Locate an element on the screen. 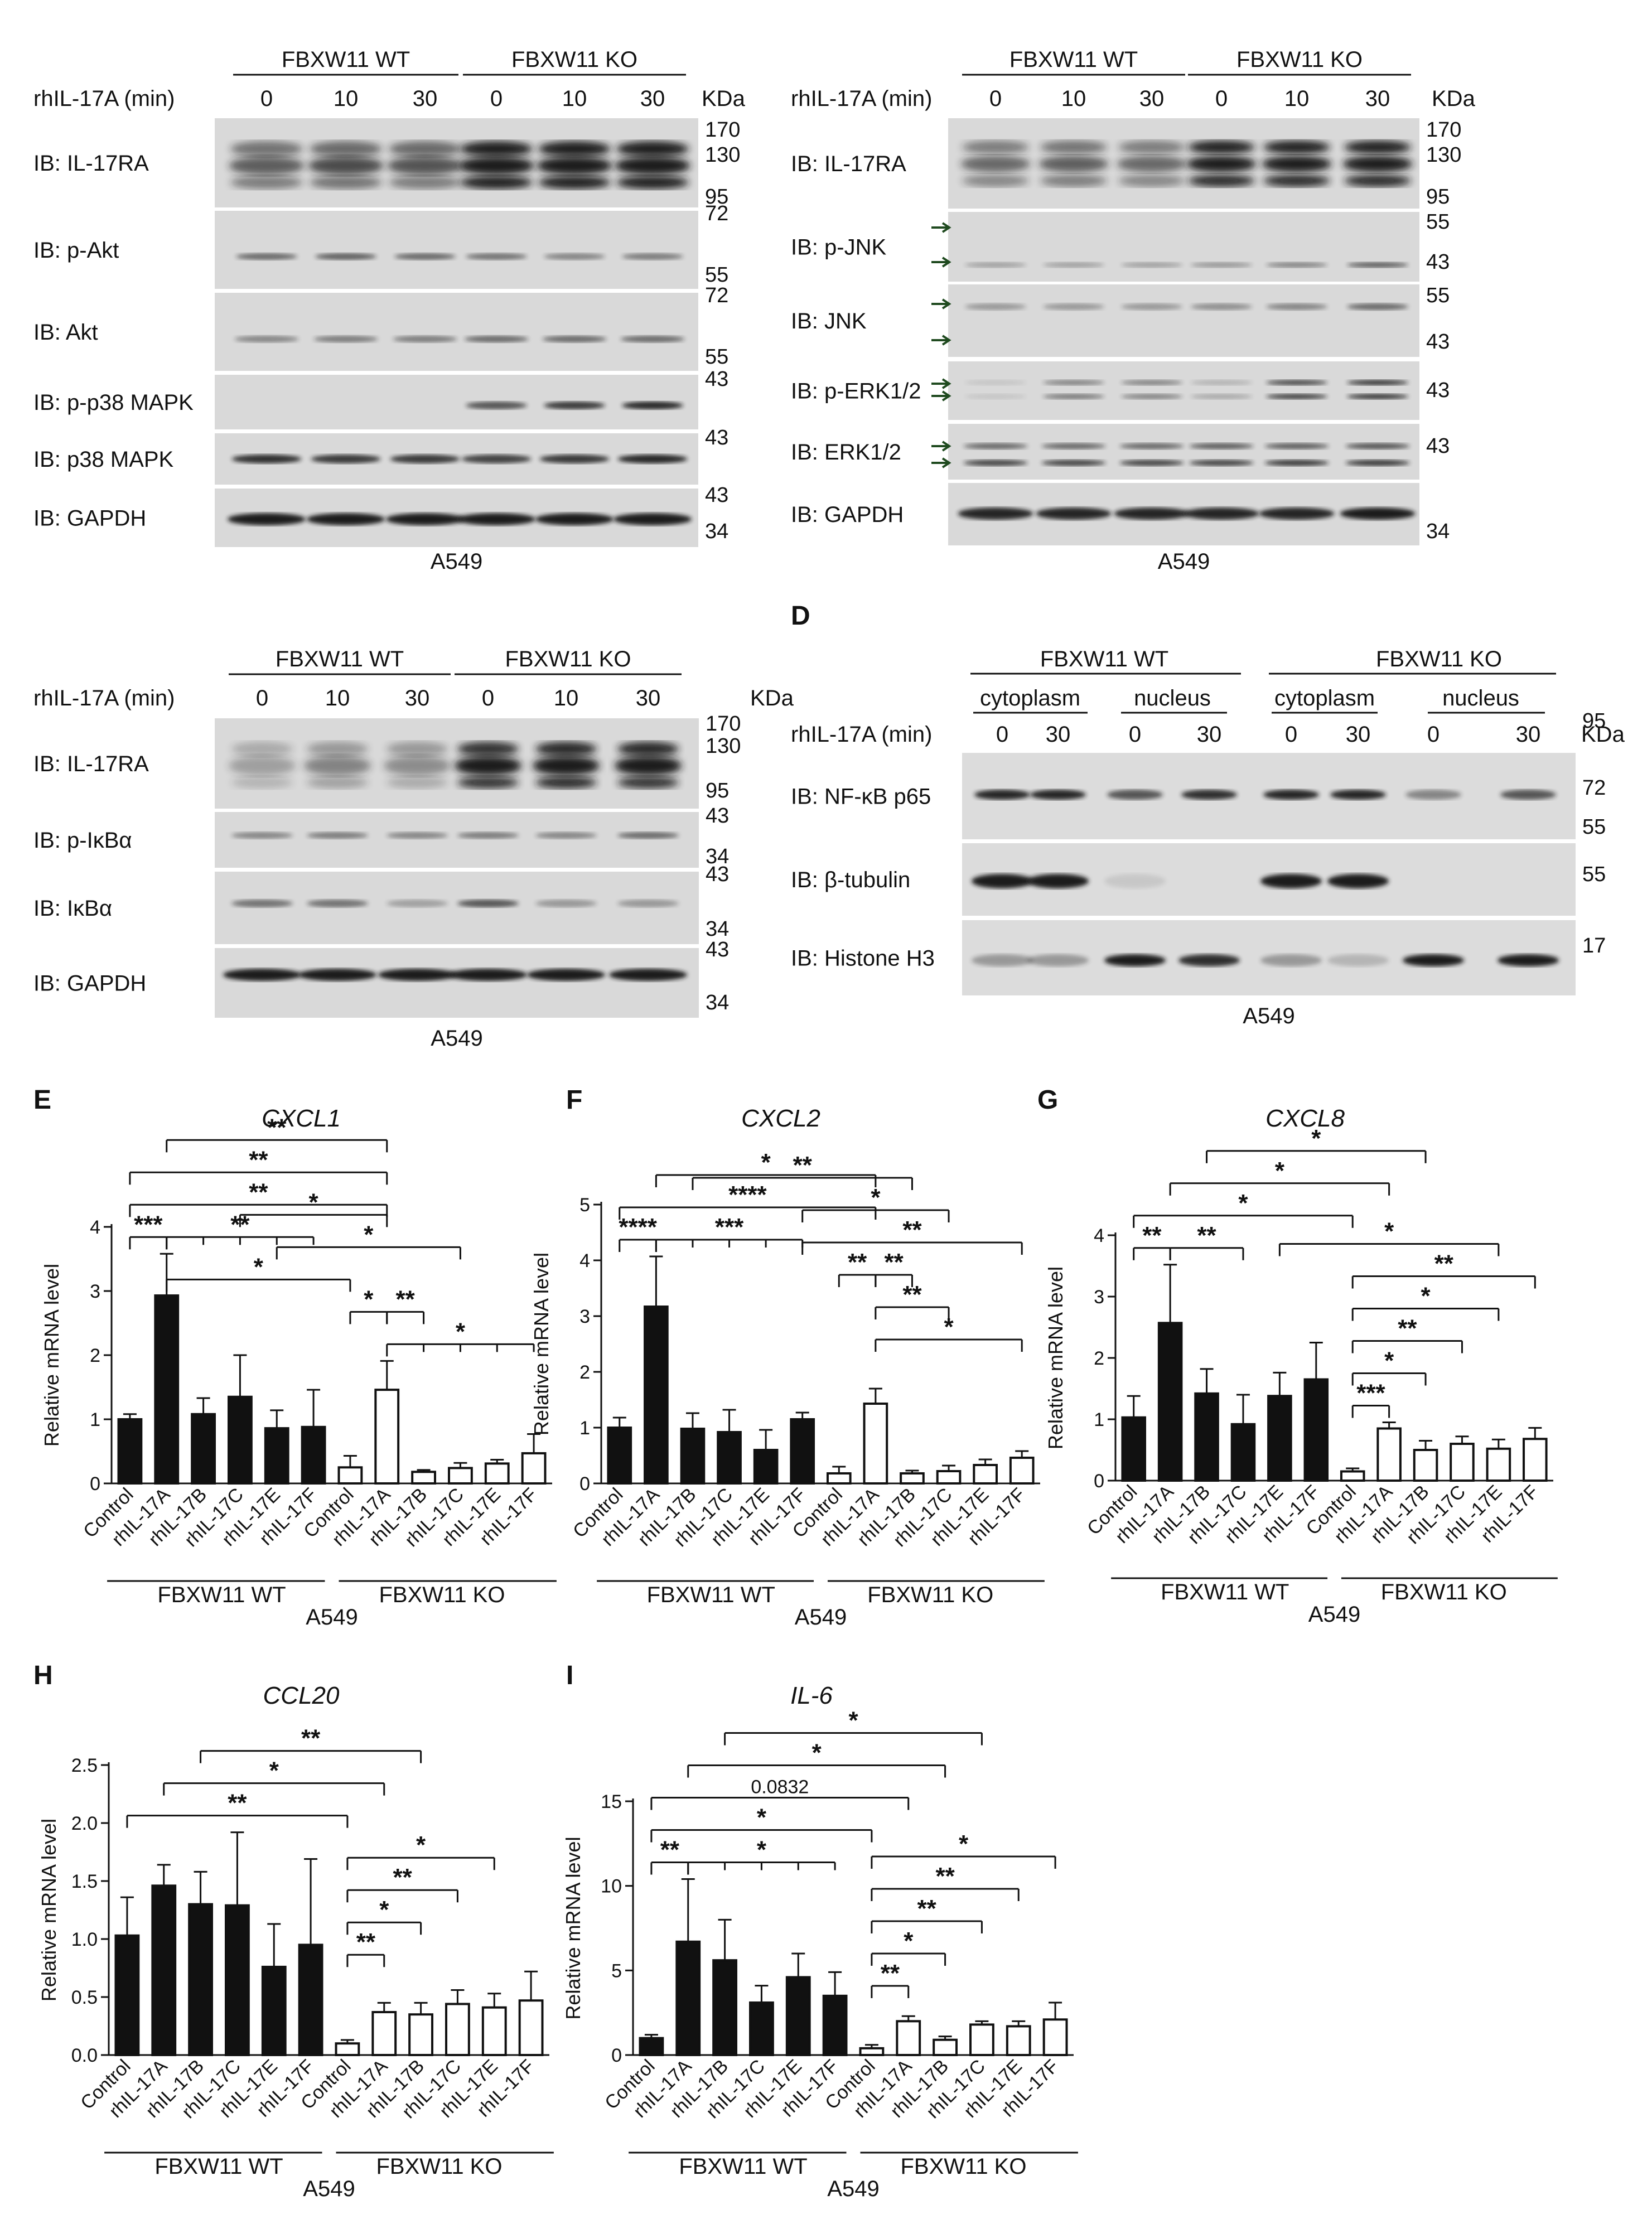 The image size is (1652, 2224). kda-label: KDa is located at coordinates (772, 698).